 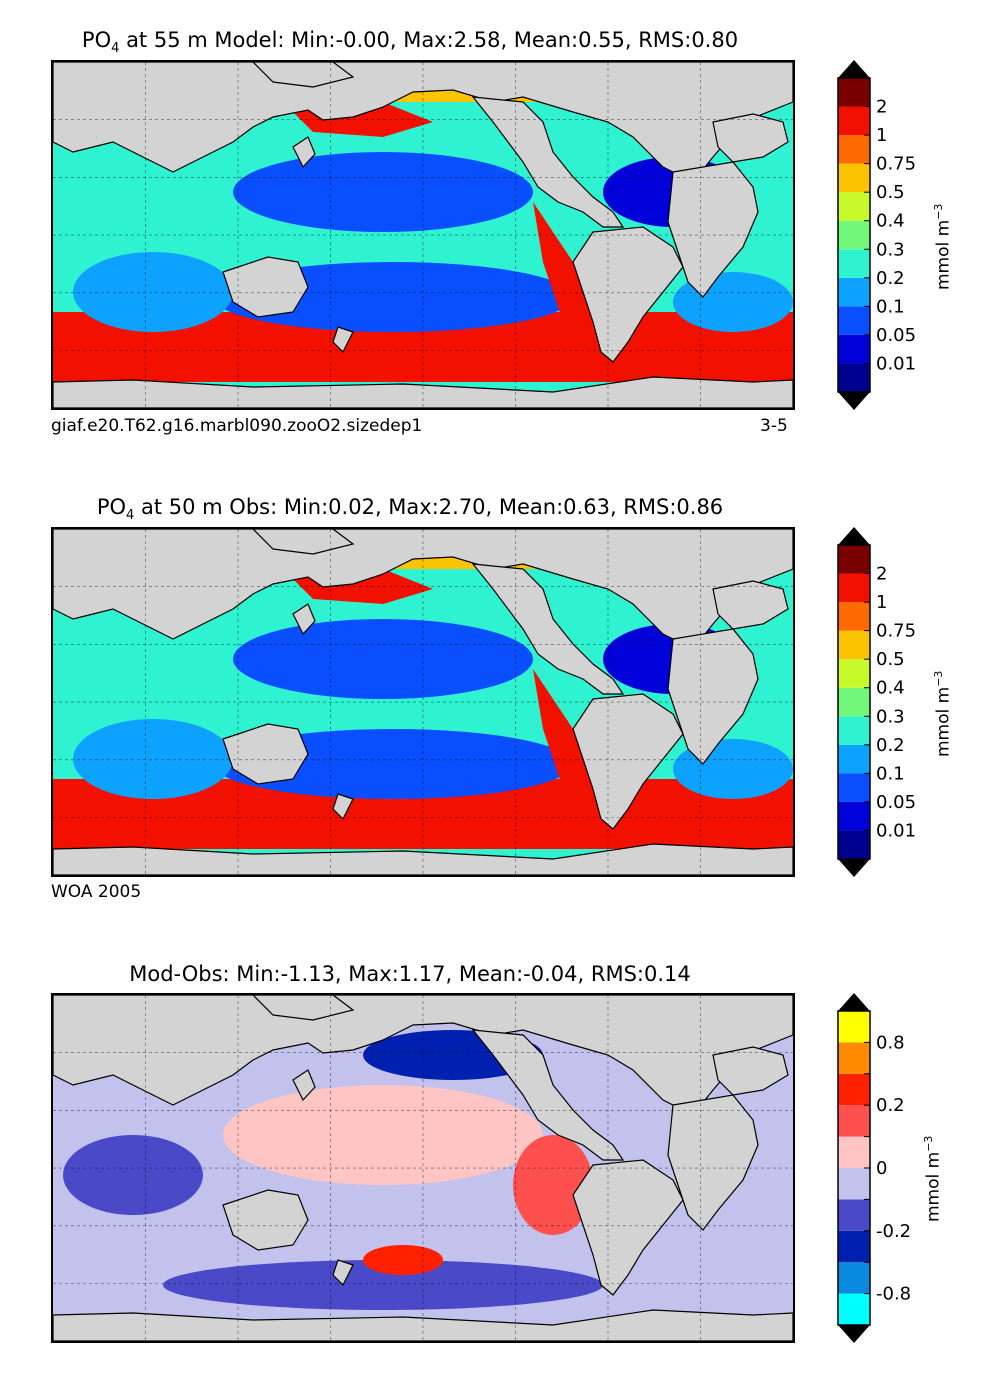 I want to click on colorbar-tick-label: 0.4, so click(x=890, y=688).